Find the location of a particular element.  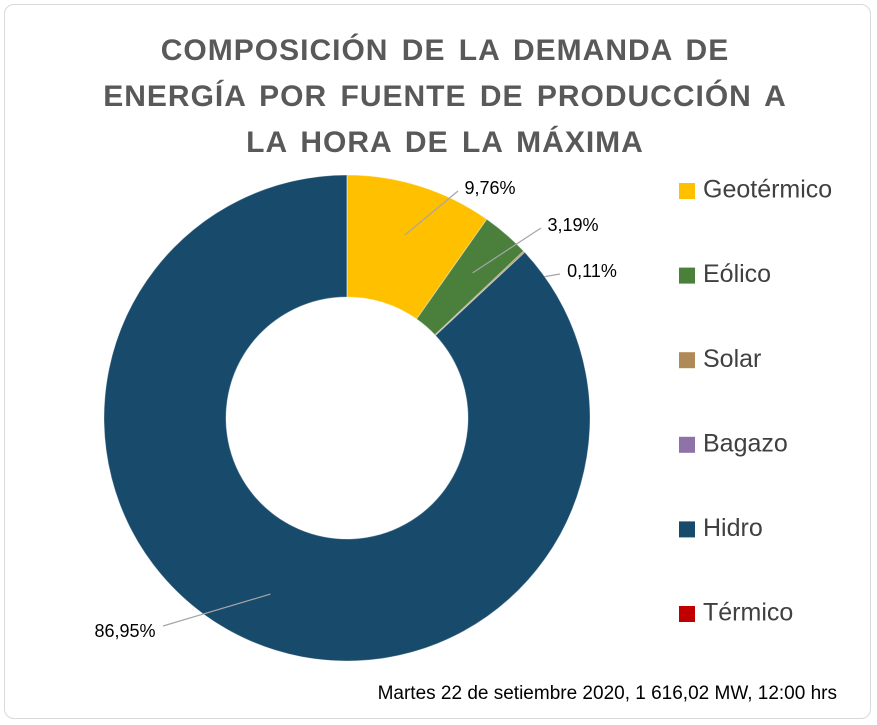

legend-label: Bagazo is located at coordinates (745, 443).